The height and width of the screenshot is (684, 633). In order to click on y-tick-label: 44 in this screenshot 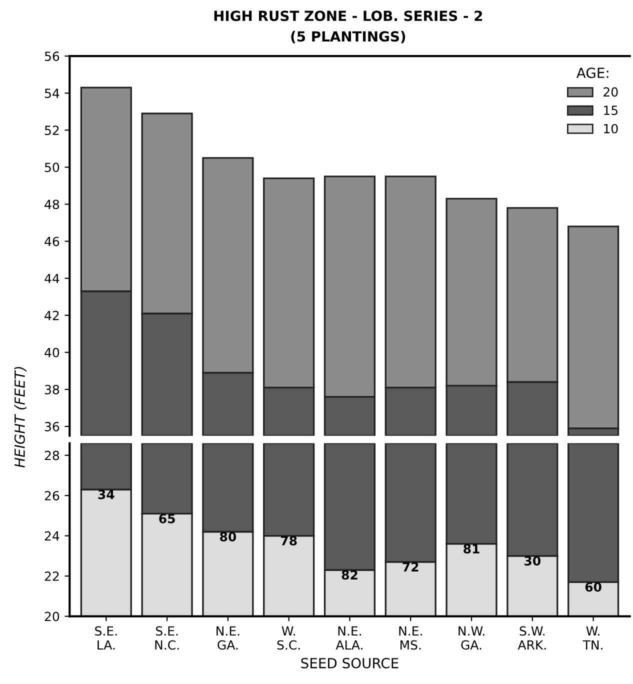, I will do `click(52, 279)`.